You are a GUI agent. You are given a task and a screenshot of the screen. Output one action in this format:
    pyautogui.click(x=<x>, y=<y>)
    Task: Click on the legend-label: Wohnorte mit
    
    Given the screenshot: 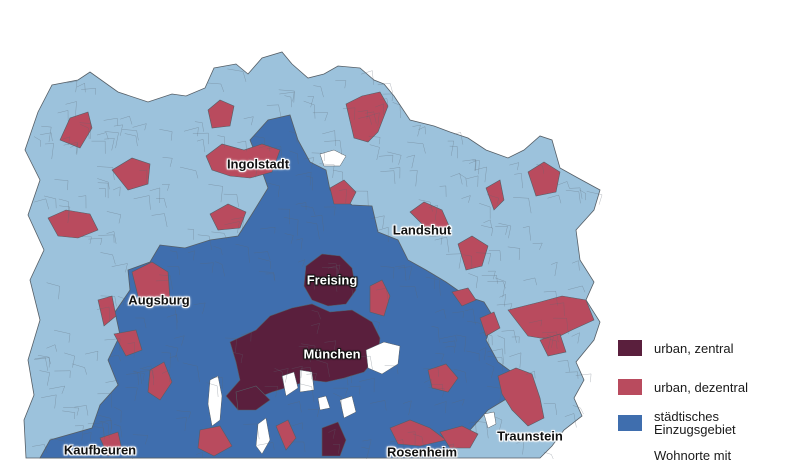 What is the action you would take?
    pyautogui.click(x=693, y=455)
    